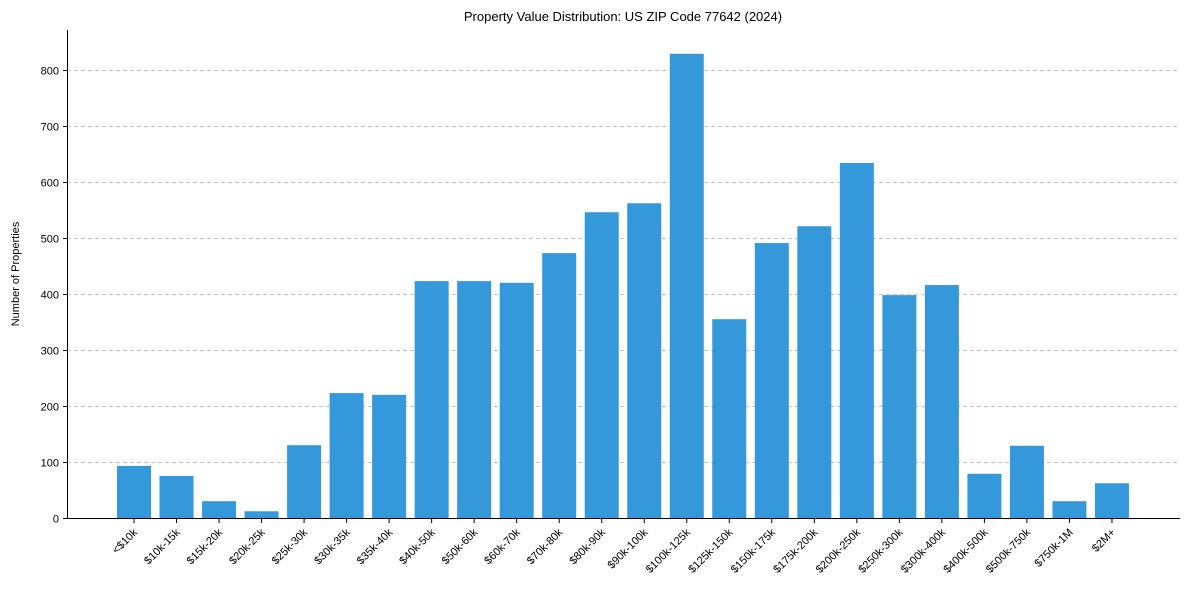 The width and height of the screenshot is (1189, 595). What do you see at coordinates (50, 296) in the screenshot?
I see `y-tick-label: 400` at bounding box center [50, 296].